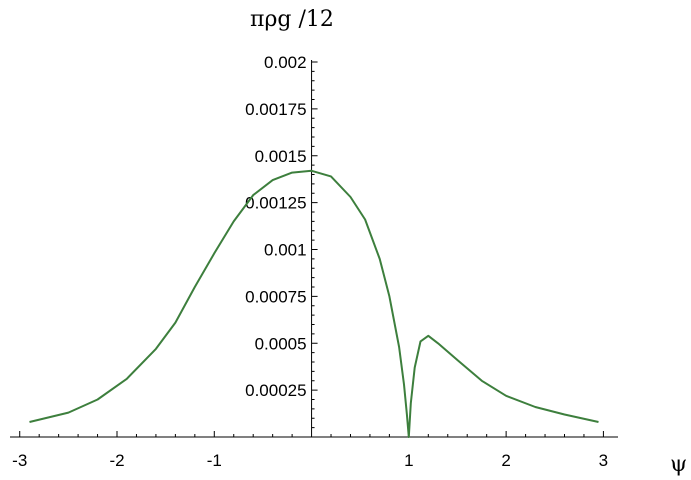 Image resolution: width=691 pixels, height=480 pixels. I want to click on y-tick-label: 0.00175, so click(275, 109).